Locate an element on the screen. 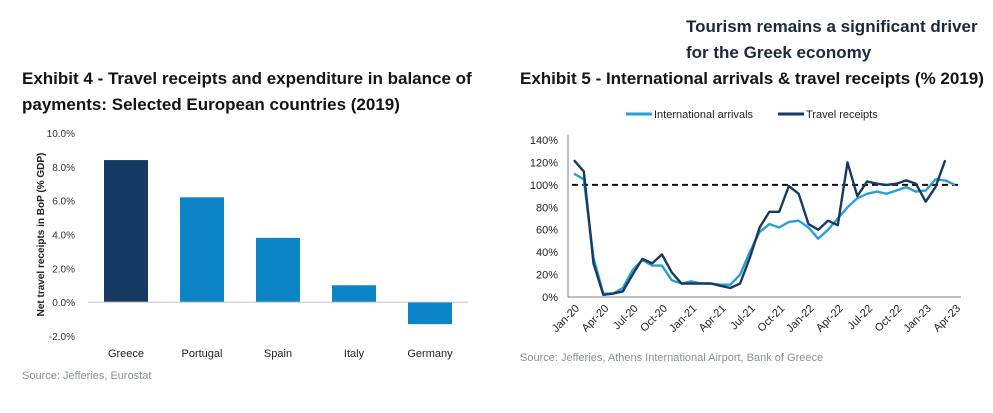  y-tick-label: 8.0% is located at coordinates (63, 168).